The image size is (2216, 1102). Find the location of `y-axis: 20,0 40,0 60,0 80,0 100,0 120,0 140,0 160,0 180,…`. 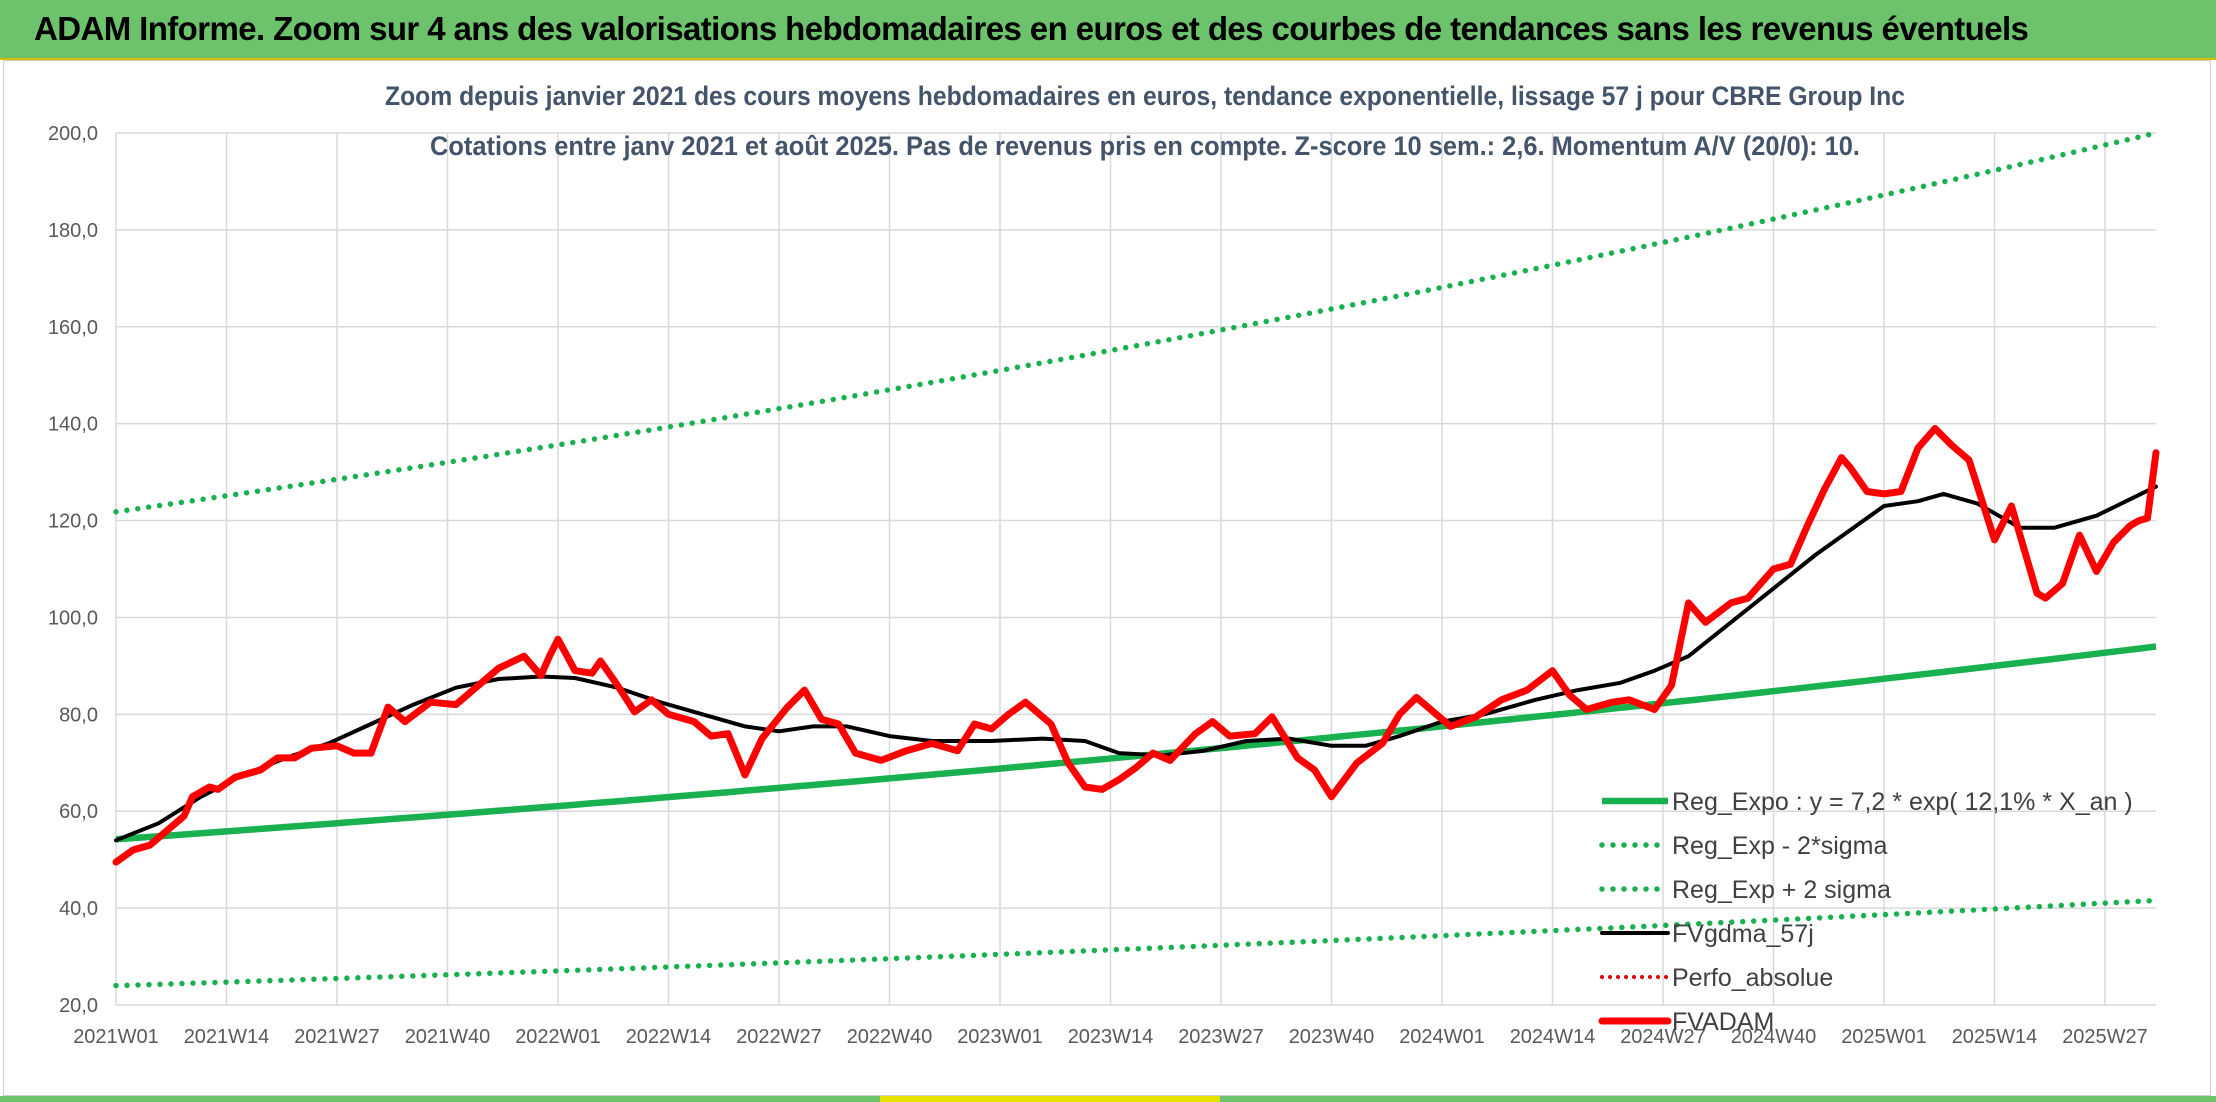

y-axis: 20,0 40,0 60,0 80,0 100,0 120,0 140,0 160,0 180,… is located at coordinates (73, 570).